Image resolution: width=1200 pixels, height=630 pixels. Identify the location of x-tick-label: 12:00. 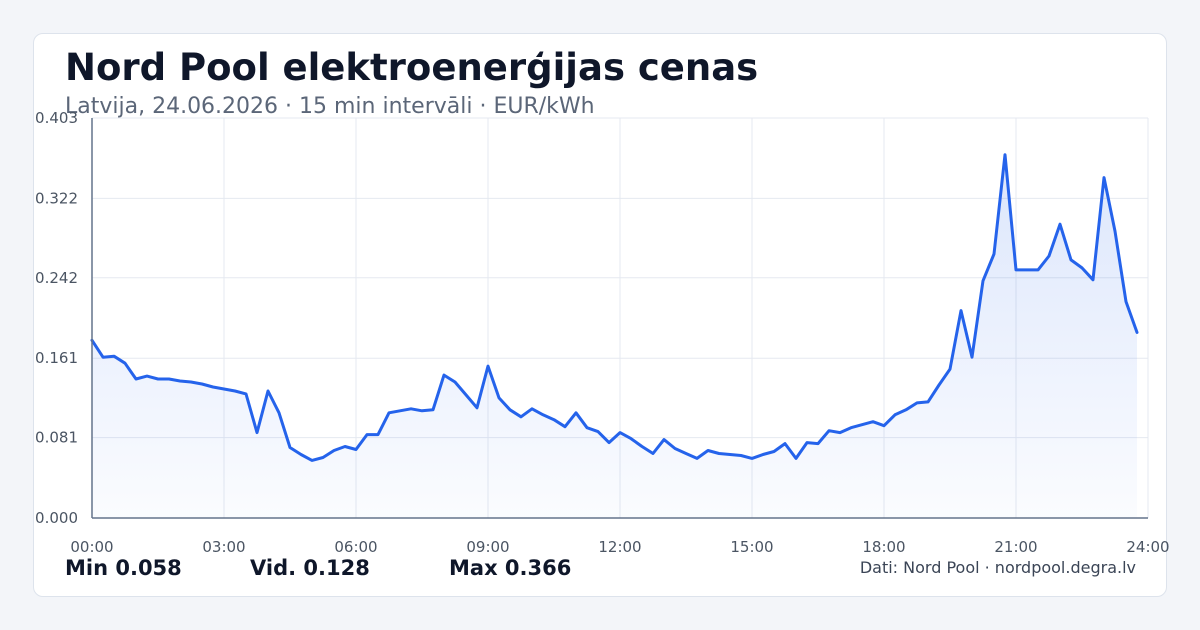
(619, 547).